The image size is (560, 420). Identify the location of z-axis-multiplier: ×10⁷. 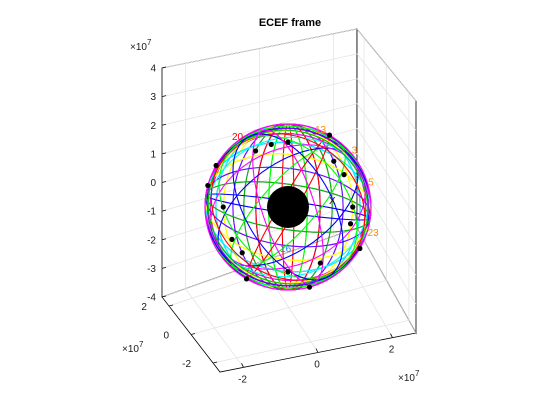
(141, 45).